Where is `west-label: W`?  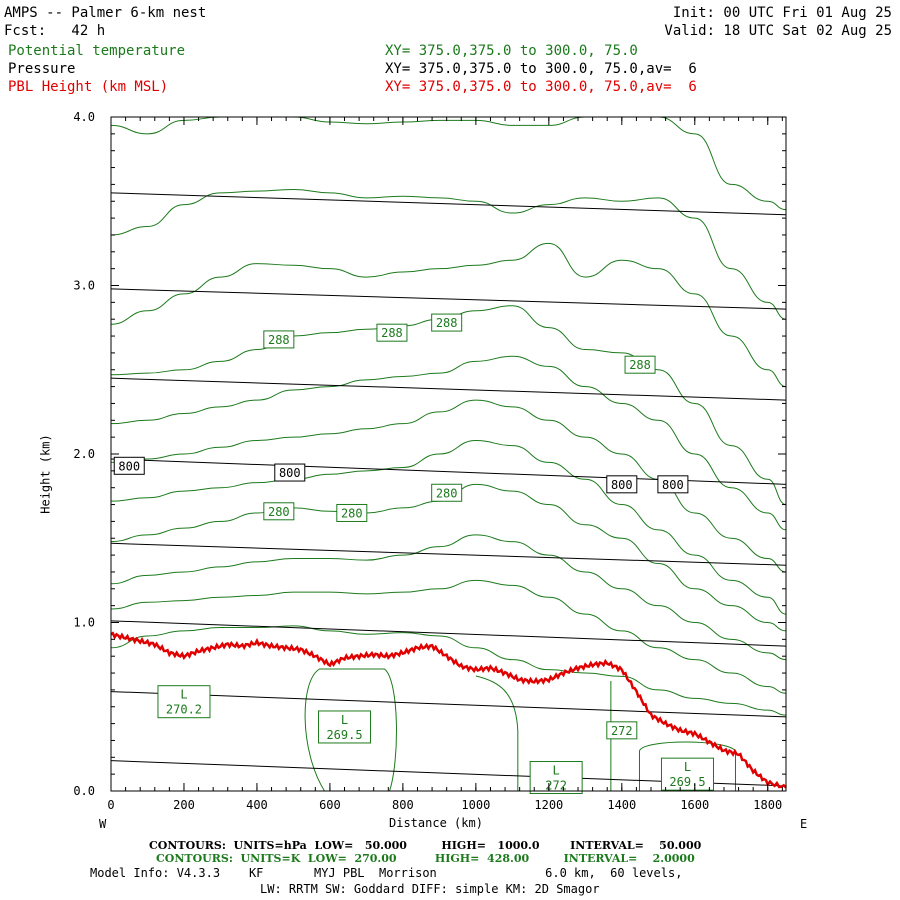 west-label: W is located at coordinates (103, 824).